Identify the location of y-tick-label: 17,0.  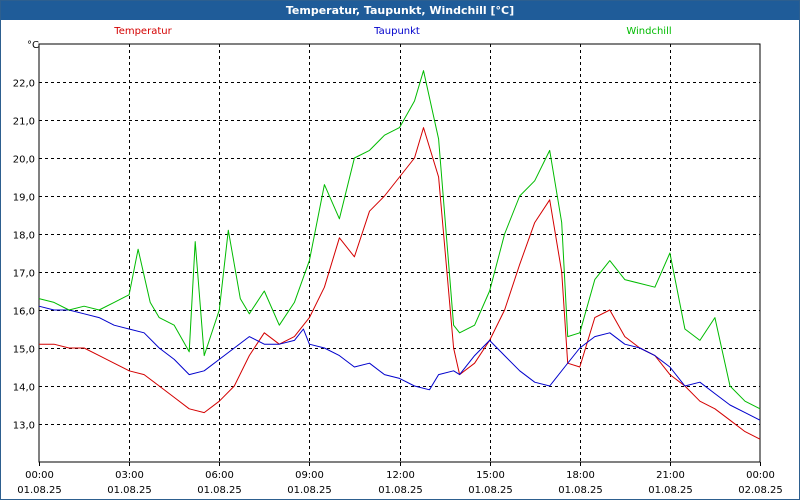
(24, 274).